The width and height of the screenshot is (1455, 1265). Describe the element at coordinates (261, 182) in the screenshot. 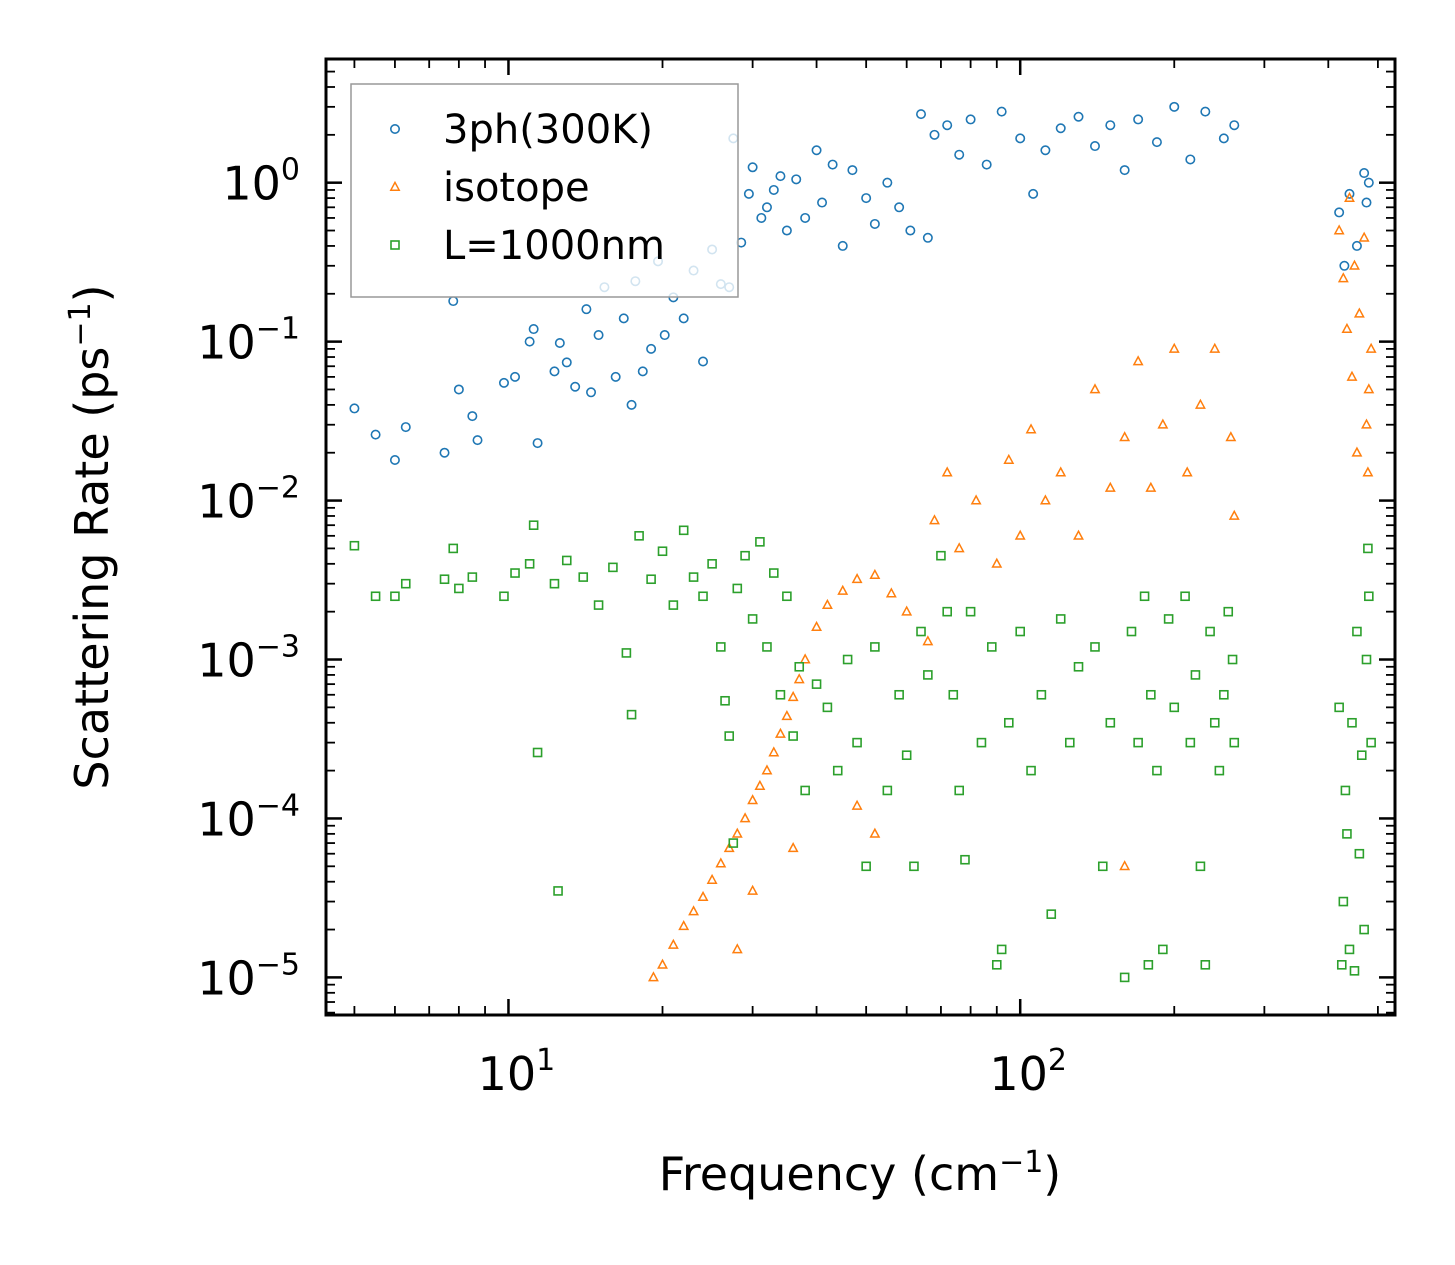

I see `y-tick-label: 10⁰` at that location.